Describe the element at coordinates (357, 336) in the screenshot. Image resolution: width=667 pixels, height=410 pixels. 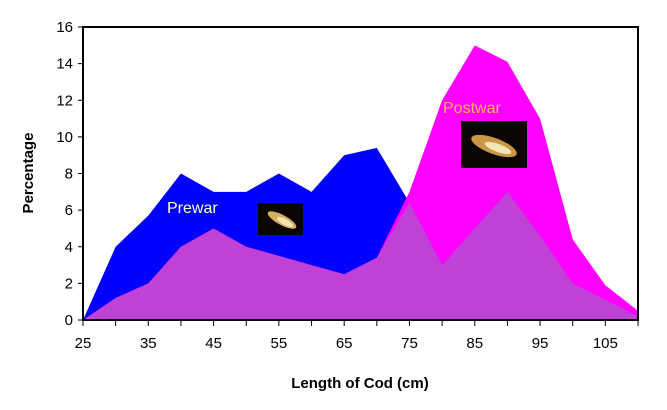
I see `x-axis: 25 35 45 55 65 75 85 95 105` at that location.